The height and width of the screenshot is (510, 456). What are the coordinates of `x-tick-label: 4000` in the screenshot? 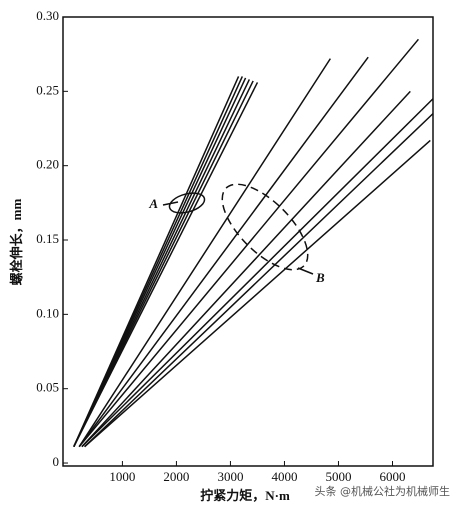 It's located at (284, 476).